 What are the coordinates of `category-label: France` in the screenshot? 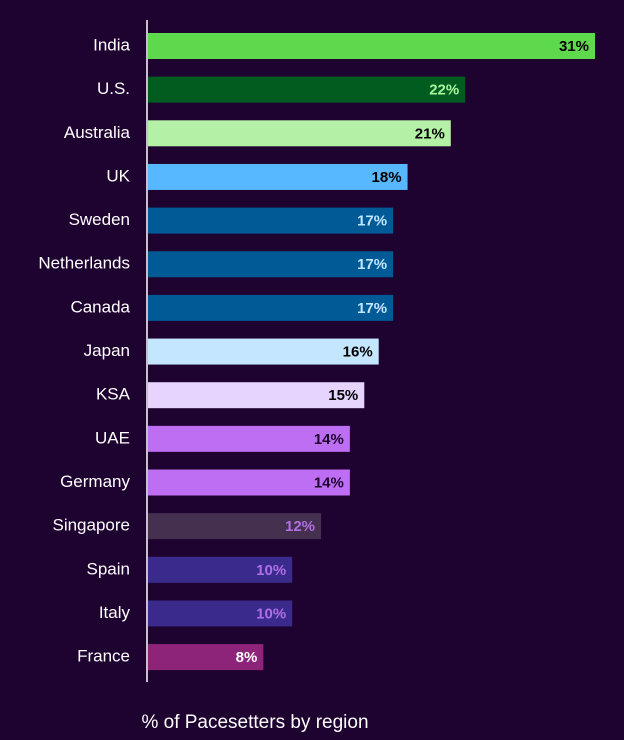 It's located at (103, 656).